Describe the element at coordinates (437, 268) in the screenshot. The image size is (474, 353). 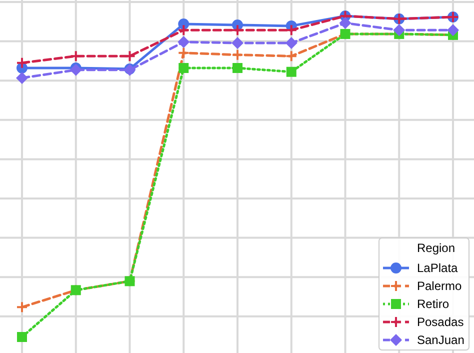
I see `legend-label: LaPlata` at that location.